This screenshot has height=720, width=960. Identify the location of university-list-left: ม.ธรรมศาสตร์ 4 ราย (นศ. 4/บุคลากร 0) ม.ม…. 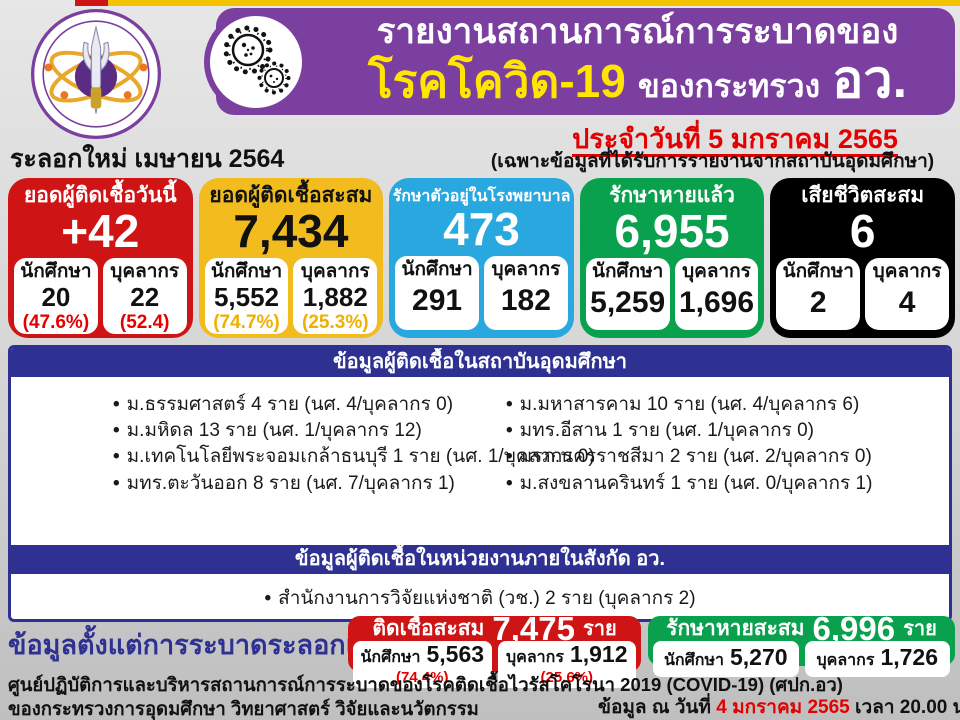
(354, 468).